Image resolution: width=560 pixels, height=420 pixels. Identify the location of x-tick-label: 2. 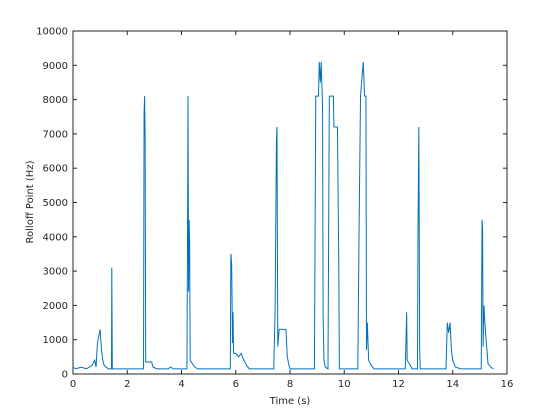
(127, 384).